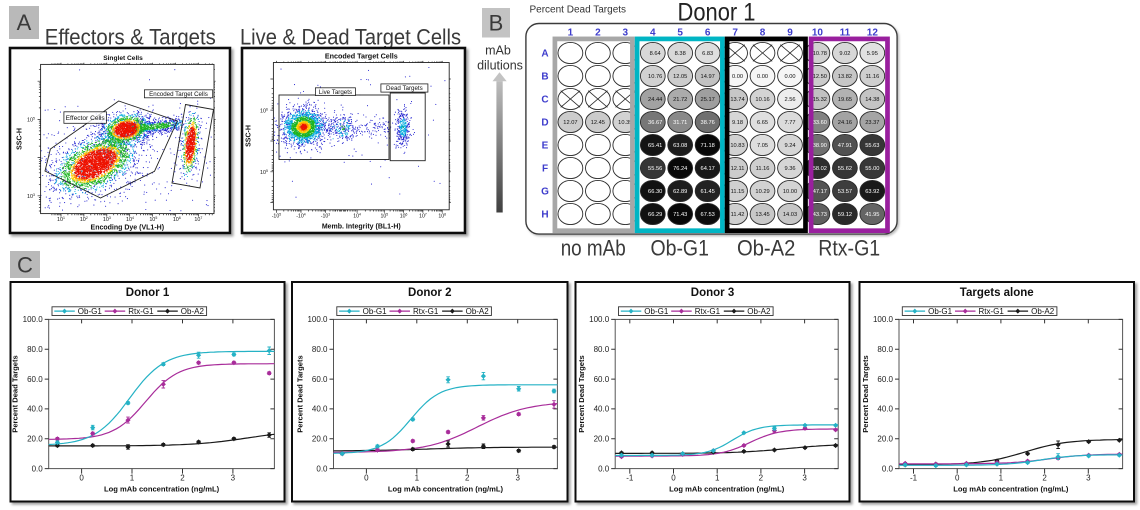 This screenshot has width=1140, height=510. I want to click on svg-text: Memb. Integrity (BL1-H), so click(361, 226).